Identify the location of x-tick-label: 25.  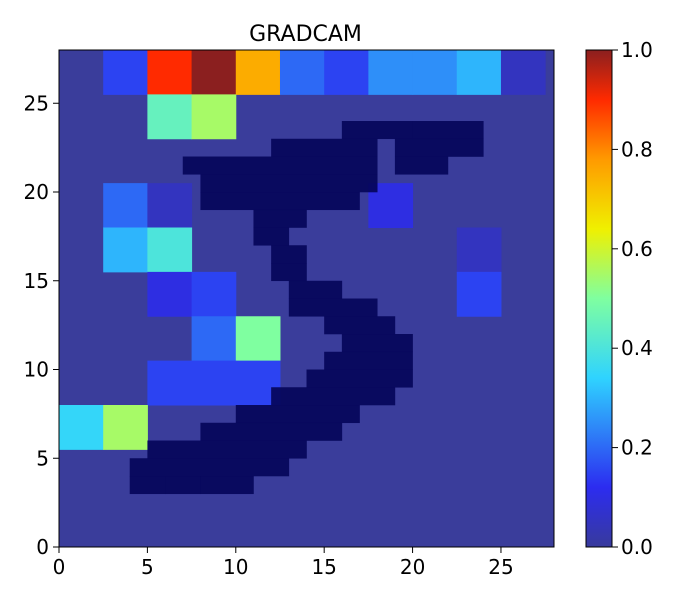
(500, 567).